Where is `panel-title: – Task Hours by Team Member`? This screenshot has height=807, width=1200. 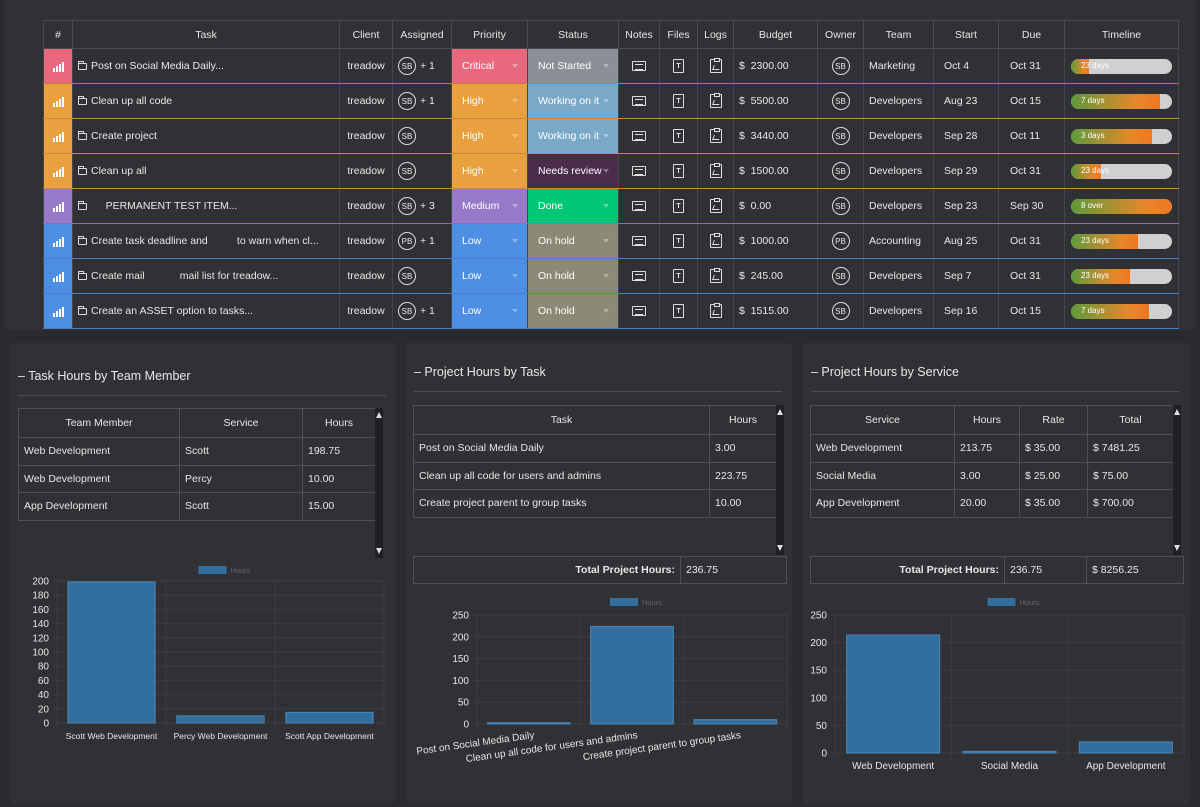 panel-title: – Task Hours by Team Member is located at coordinates (104, 376).